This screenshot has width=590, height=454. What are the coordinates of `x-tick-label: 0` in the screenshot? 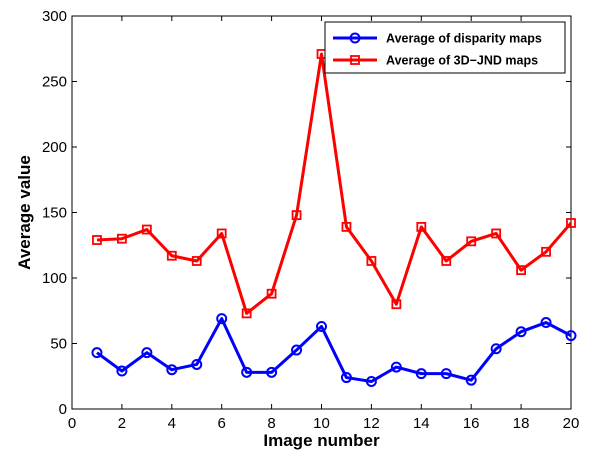 It's located at (72, 423).